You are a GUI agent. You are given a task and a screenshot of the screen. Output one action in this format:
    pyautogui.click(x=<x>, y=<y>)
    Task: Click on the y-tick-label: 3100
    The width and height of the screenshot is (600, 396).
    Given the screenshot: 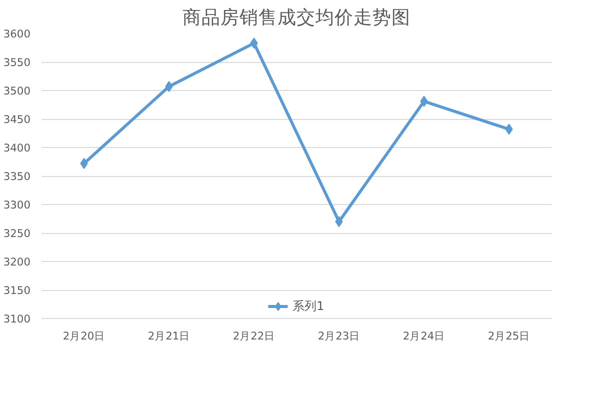 What is the action you would take?
    pyautogui.click(x=17, y=319)
    